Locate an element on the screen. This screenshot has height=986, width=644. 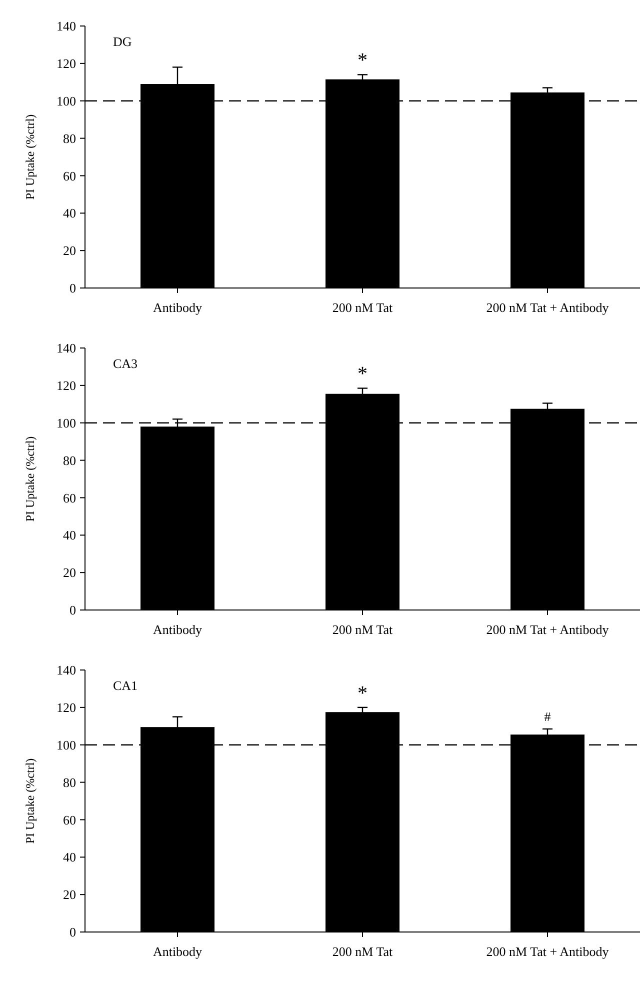
text: CA1 is located at coordinates (125, 685).